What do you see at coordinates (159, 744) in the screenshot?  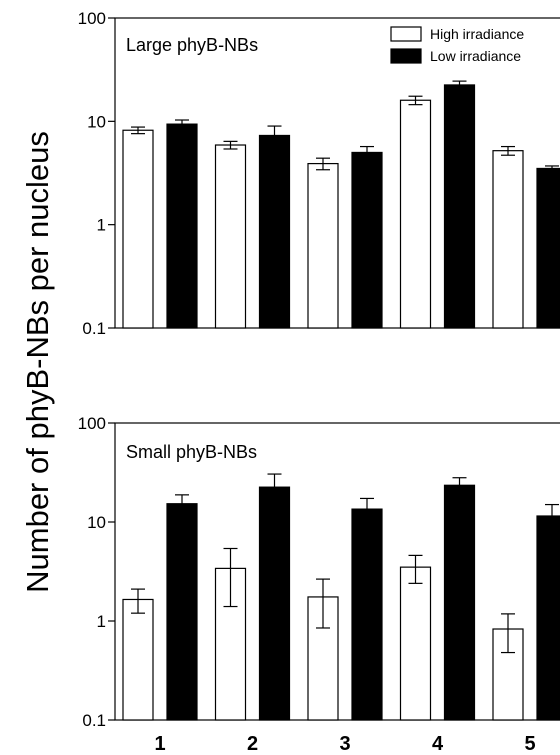 I see `x-tick-label: 1` at bounding box center [159, 744].